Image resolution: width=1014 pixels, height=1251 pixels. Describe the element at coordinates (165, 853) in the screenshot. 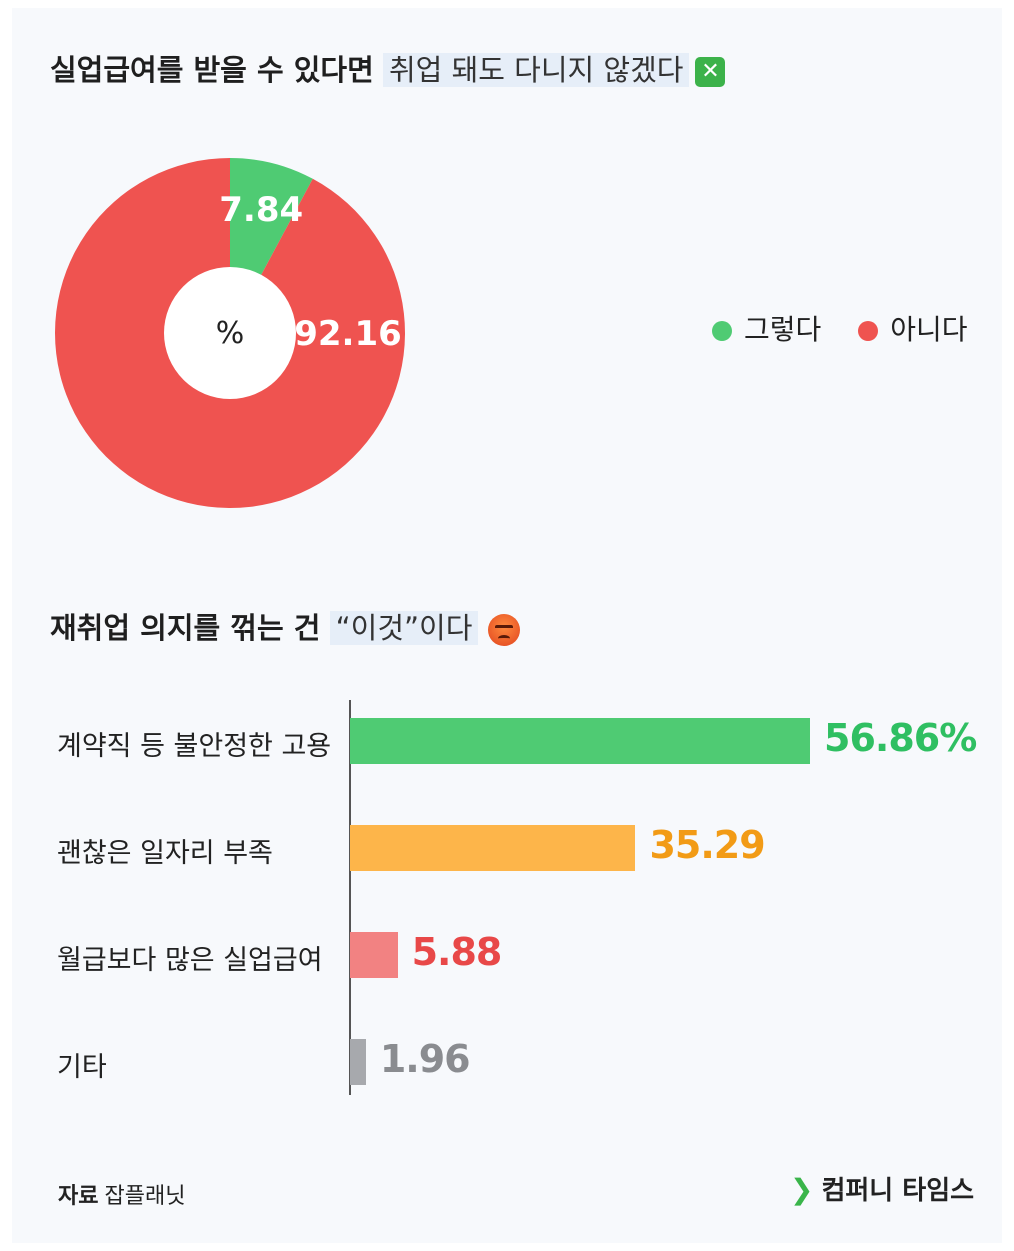

I see `category-label: 괜찮은 일자리 부족` at that location.